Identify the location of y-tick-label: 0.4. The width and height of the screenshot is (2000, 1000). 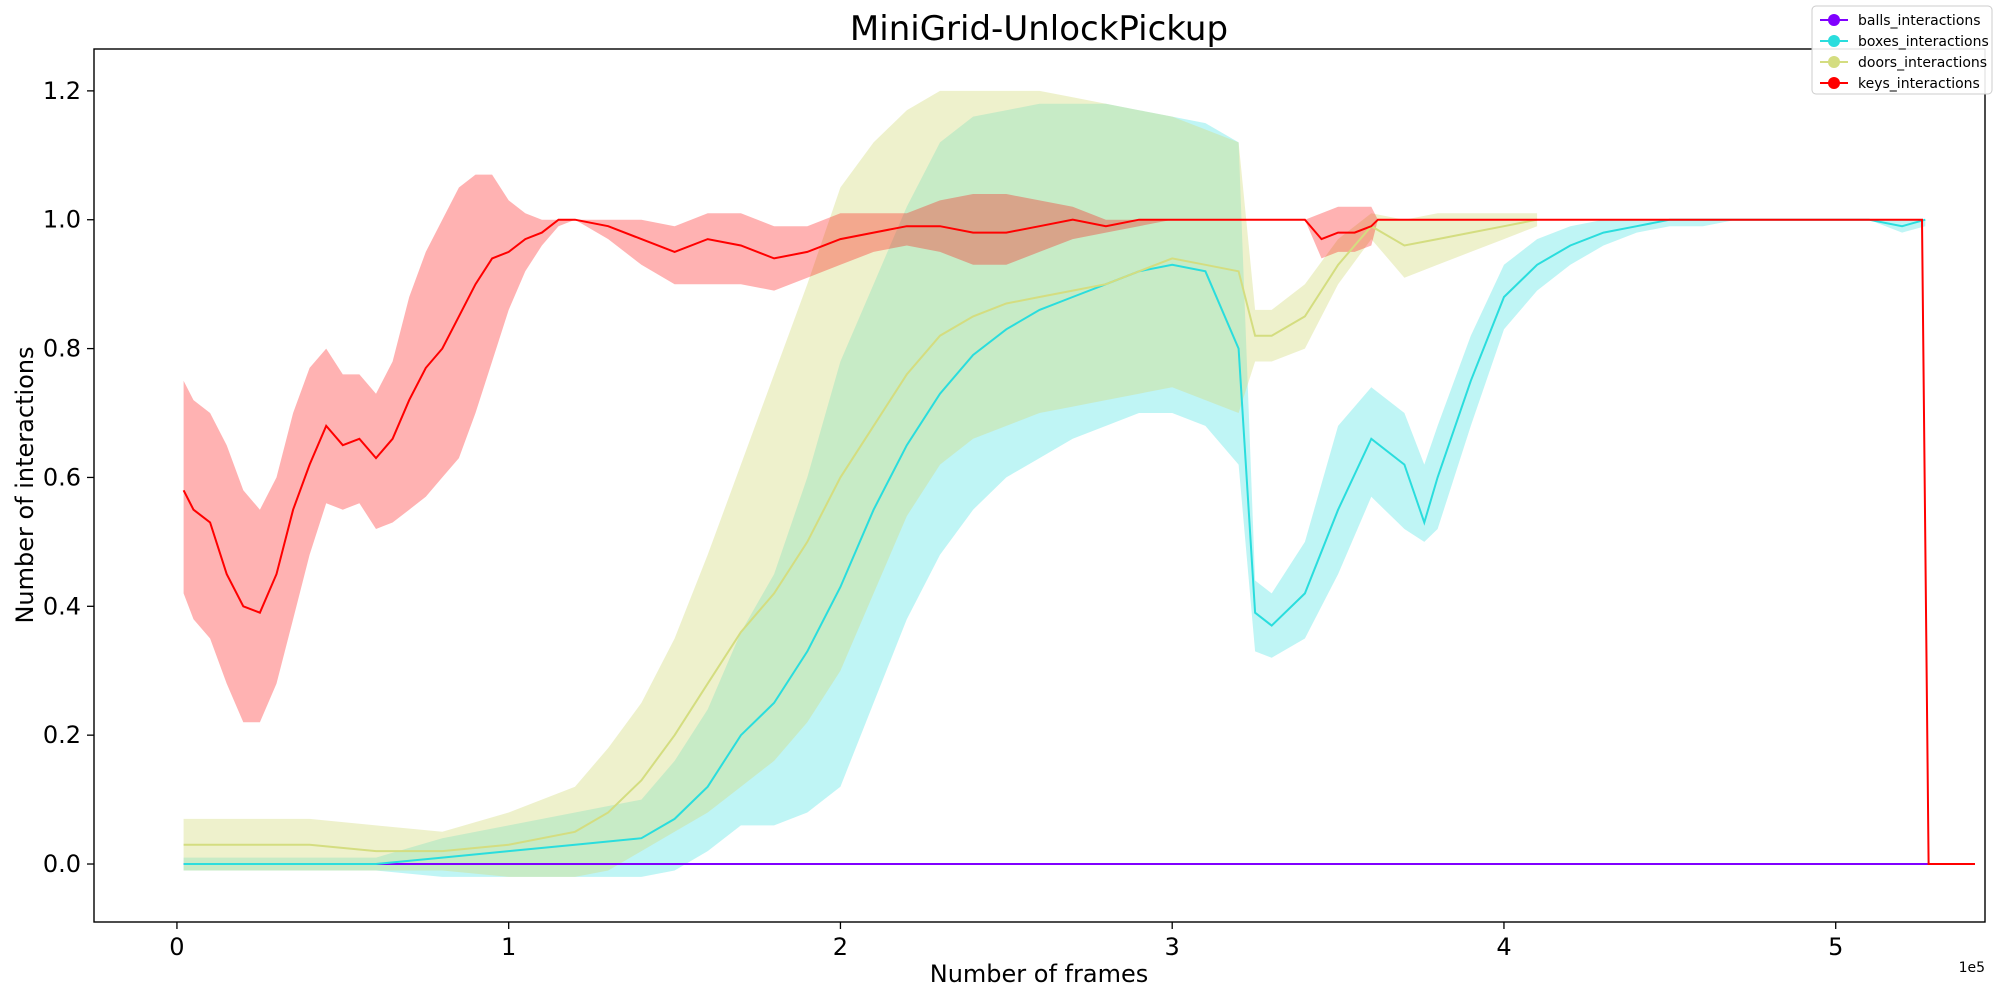
(62, 606).